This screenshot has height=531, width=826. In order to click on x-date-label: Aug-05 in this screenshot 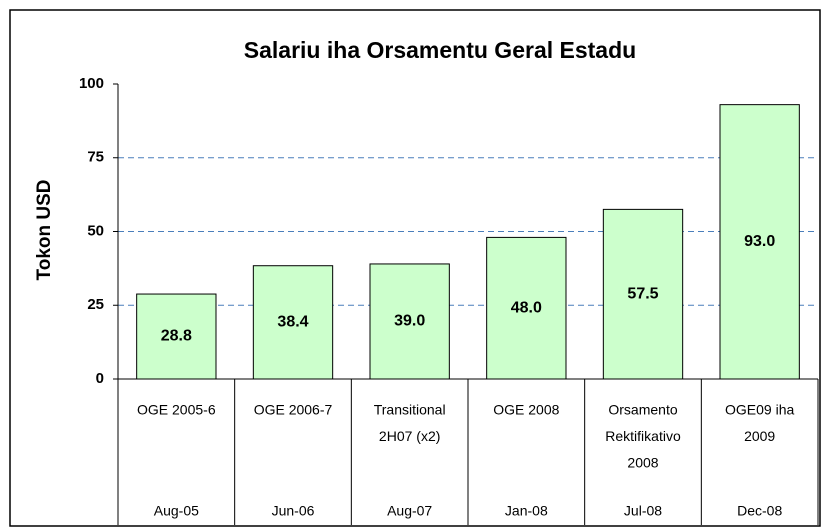, I will do `click(176, 511)`.